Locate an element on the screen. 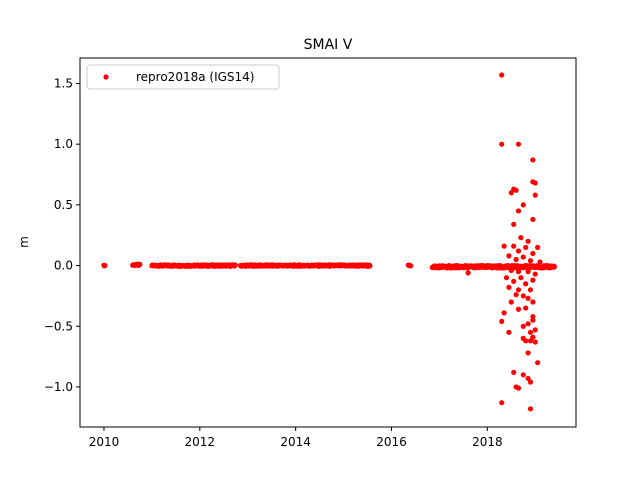 The width and height of the screenshot is (640, 480). x-tick-label: 2018 is located at coordinates (487, 442).